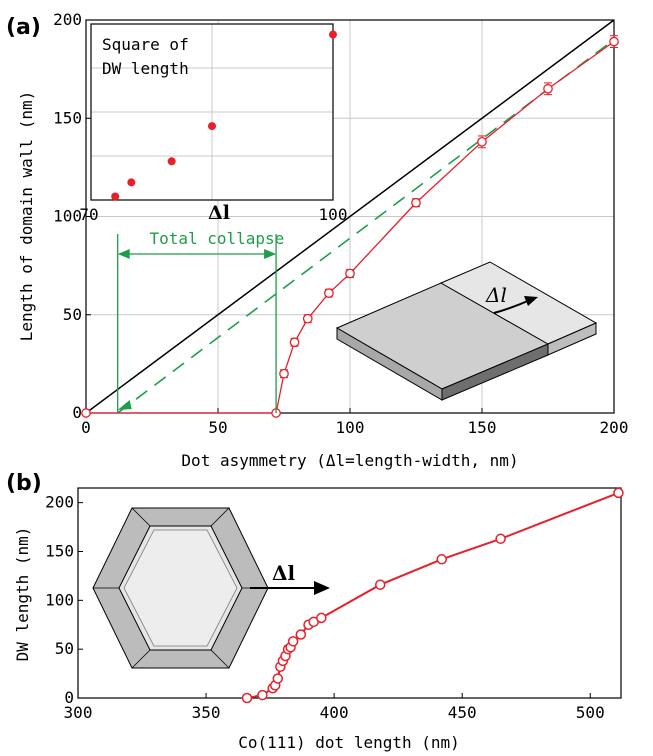 The width and height of the screenshot is (653, 756). Describe the element at coordinates (59, 599) in the screenshot. I see `bottom-ytick-label: 100` at that location.